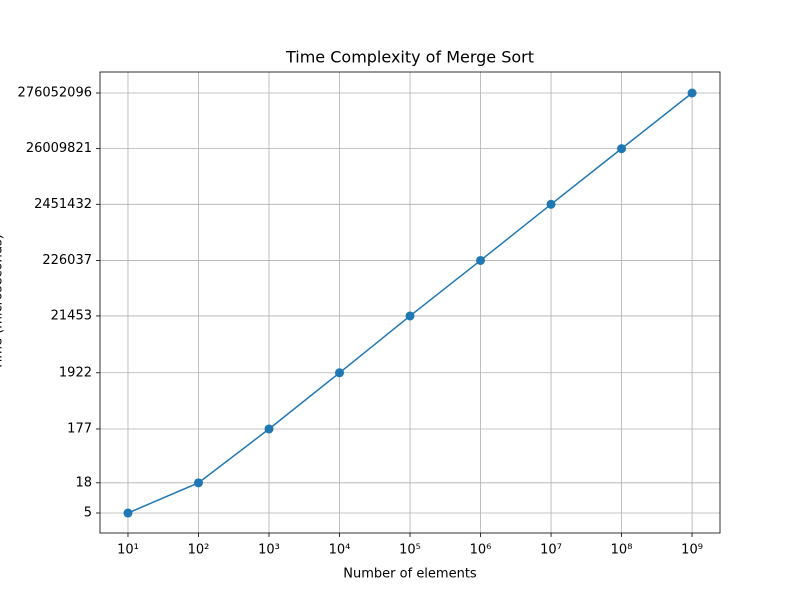 Image resolution: width=800 pixels, height=600 pixels. I want to click on y-tick-label: 226037, so click(67, 260).